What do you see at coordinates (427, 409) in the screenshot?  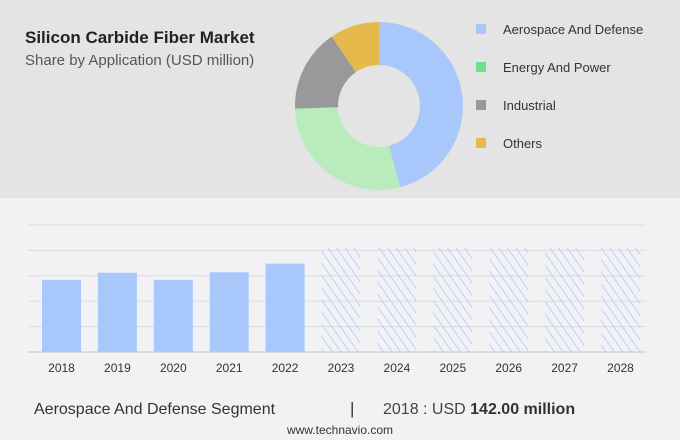 I see `year-label: 2018 : USD` at bounding box center [427, 409].